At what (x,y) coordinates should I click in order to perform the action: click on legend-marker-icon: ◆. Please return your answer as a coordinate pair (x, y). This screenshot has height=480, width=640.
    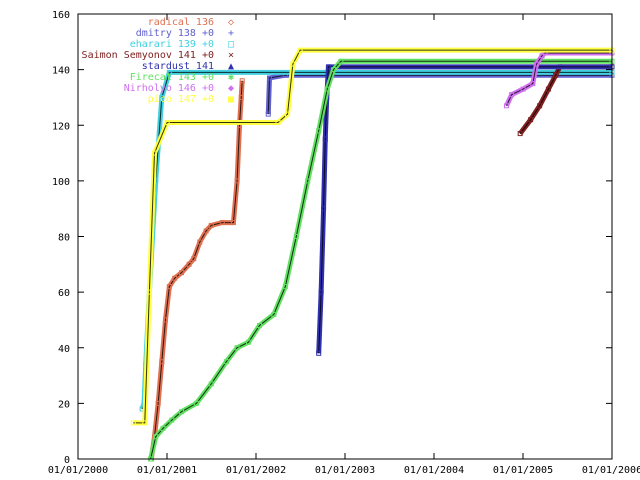
    Looking at the image, I should click on (231, 88).